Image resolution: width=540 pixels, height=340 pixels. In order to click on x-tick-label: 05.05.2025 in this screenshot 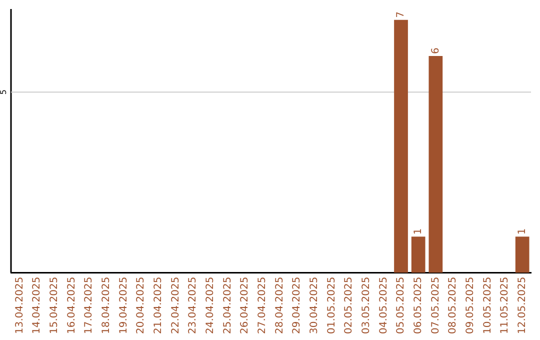, I will do `click(401, 305)`.